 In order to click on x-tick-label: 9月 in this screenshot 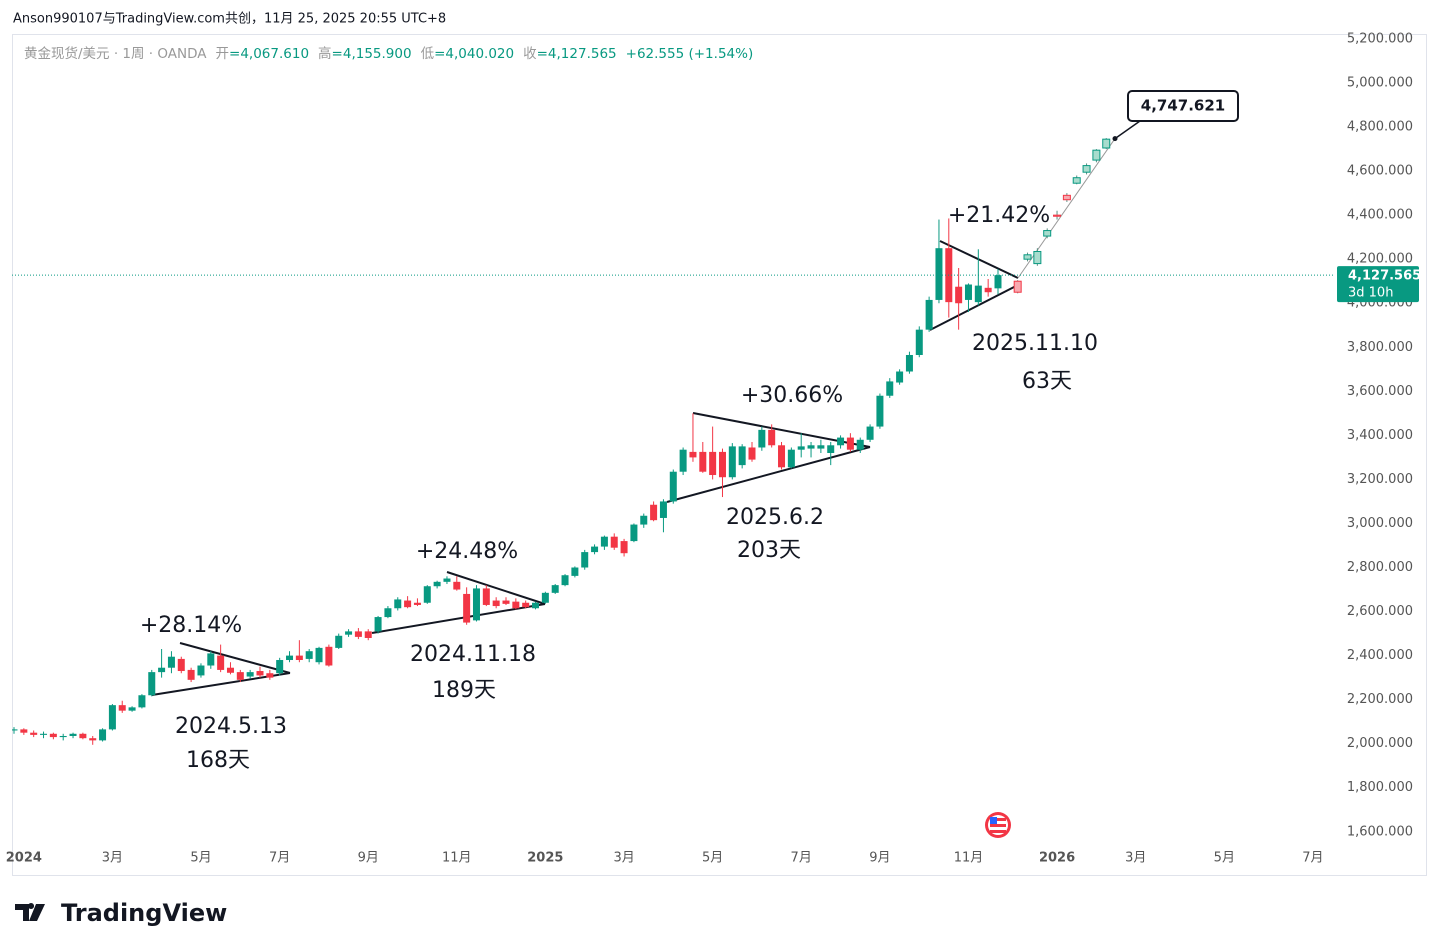, I will do `click(879, 858)`.